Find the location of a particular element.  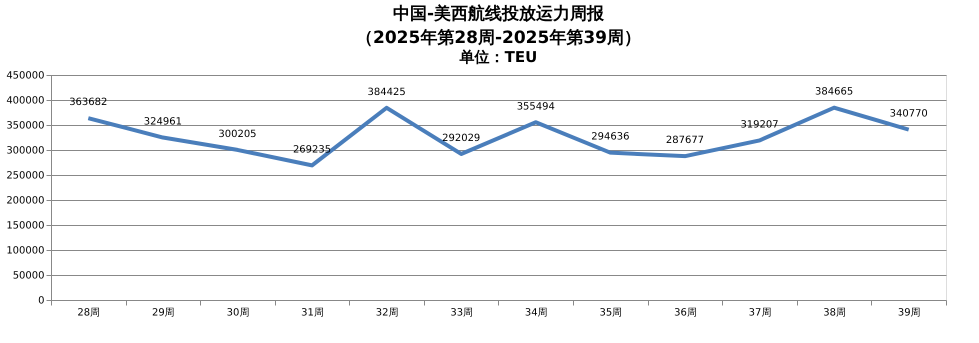

x-tick-label: 30周 is located at coordinates (238, 313).